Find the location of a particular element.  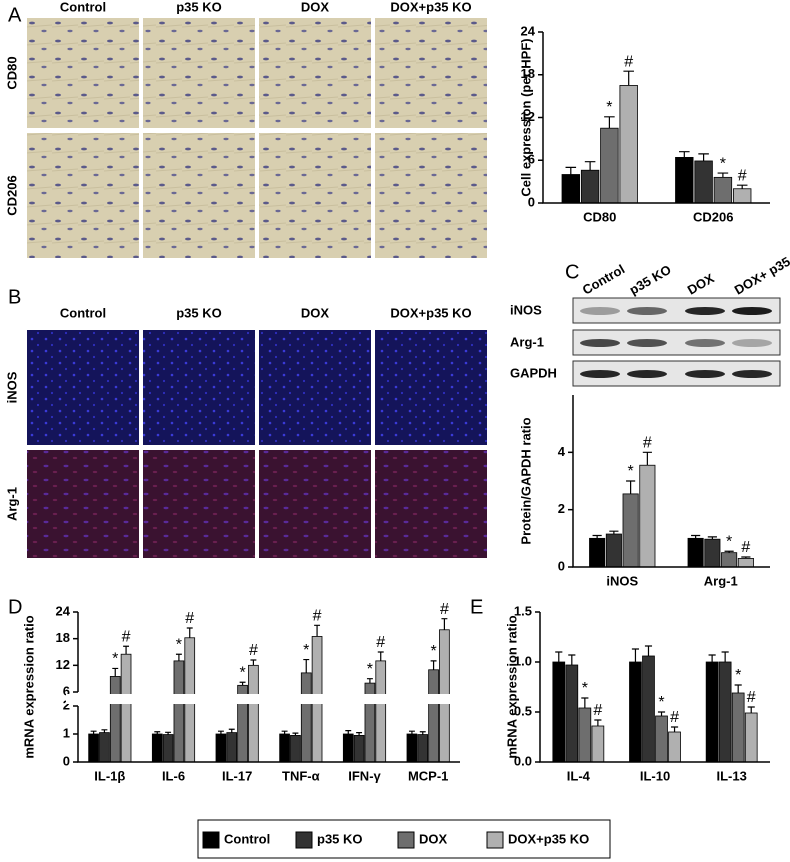

x-tick-label: IL-13 is located at coordinates (731, 775).